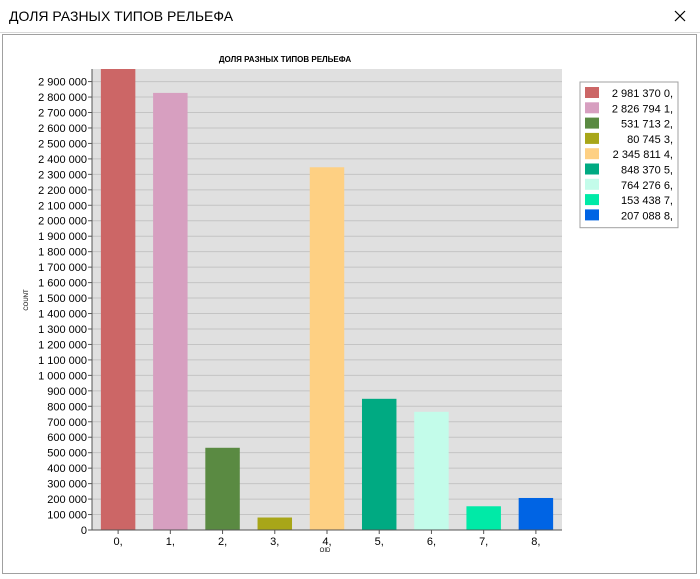 The height and width of the screenshot is (579, 700). Describe the element at coordinates (67, 423) in the screenshot. I see `y-tick-label: 700 000` at that location.